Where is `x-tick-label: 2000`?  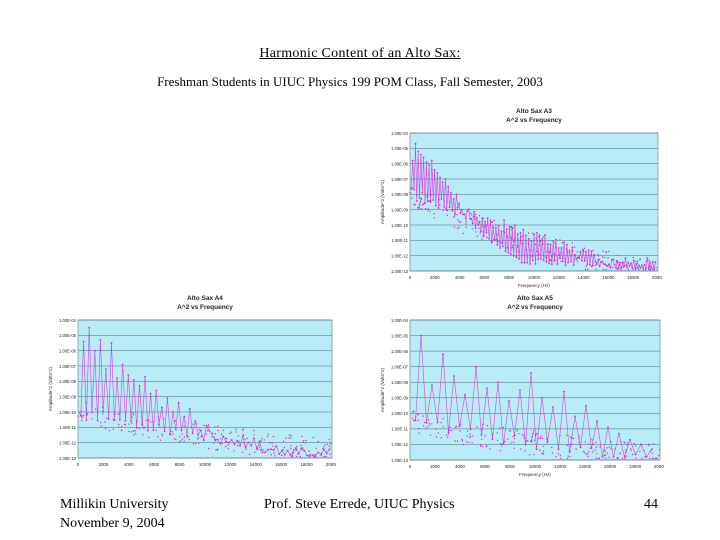 x-tick-label: 2000 is located at coordinates (104, 464).